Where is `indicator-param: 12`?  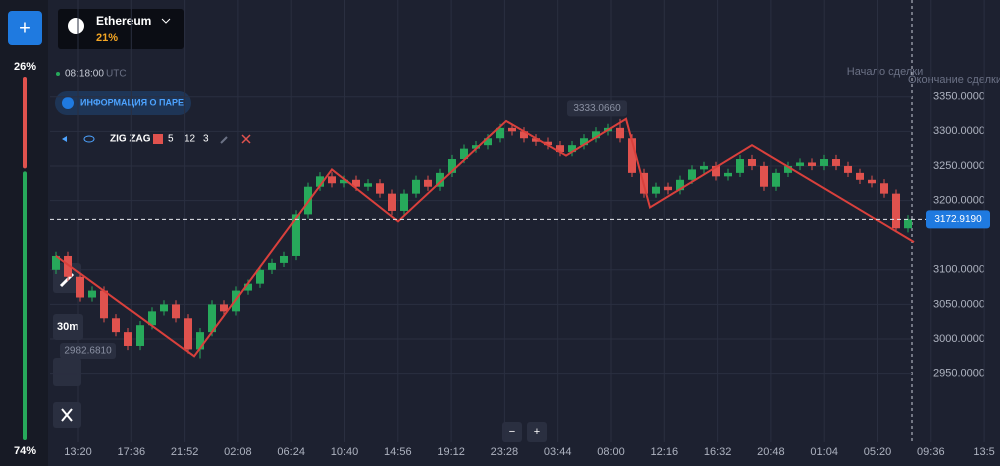
indicator-param: 12 is located at coordinates (190, 139).